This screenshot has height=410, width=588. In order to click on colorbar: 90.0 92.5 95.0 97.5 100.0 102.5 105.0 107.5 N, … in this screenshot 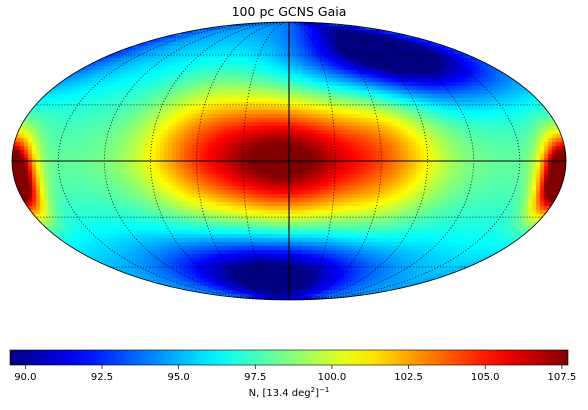, I will do `click(292, 374)`.